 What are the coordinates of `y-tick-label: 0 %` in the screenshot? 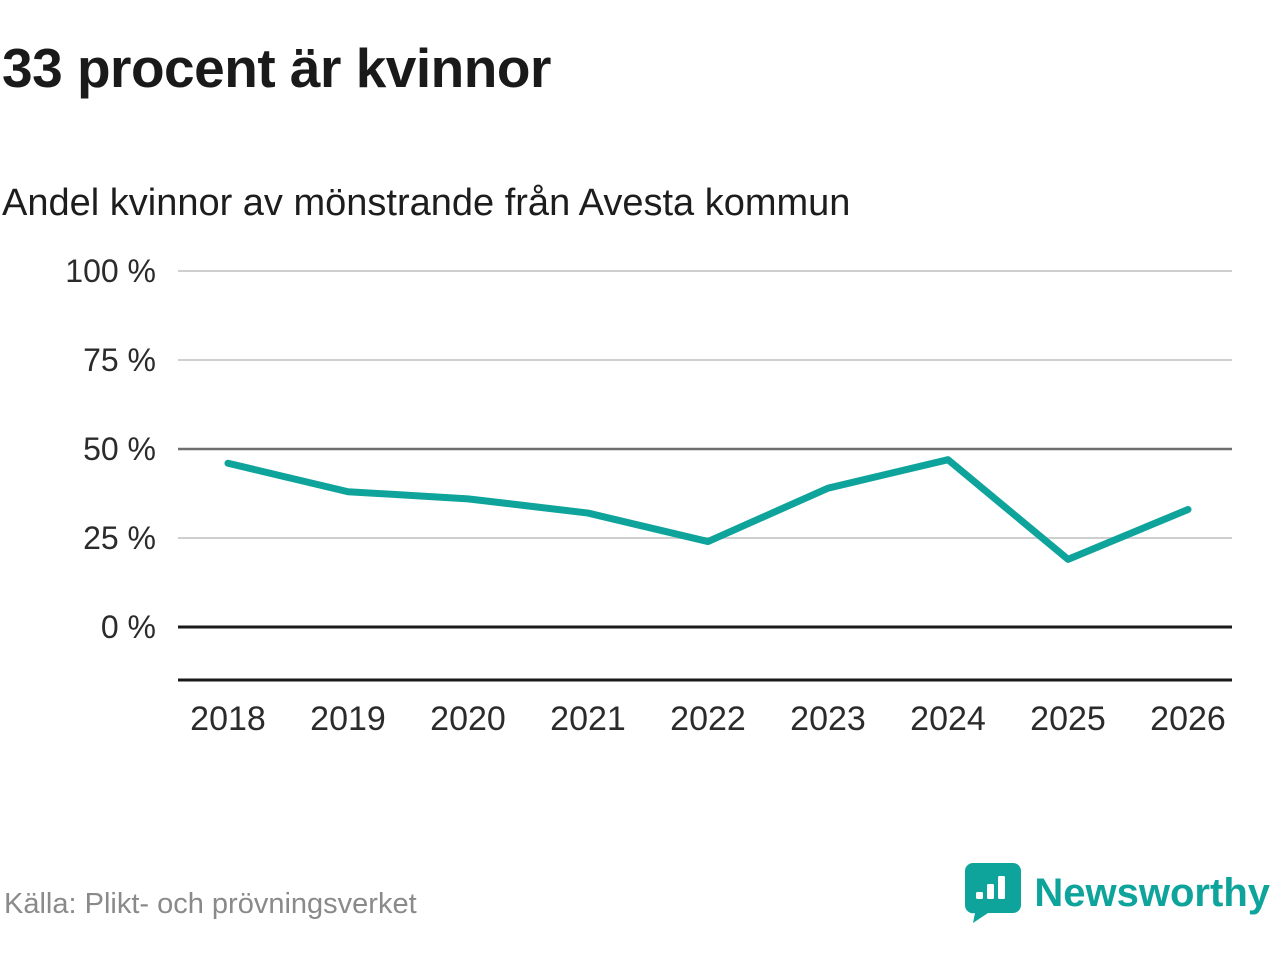 It's located at (128, 627).